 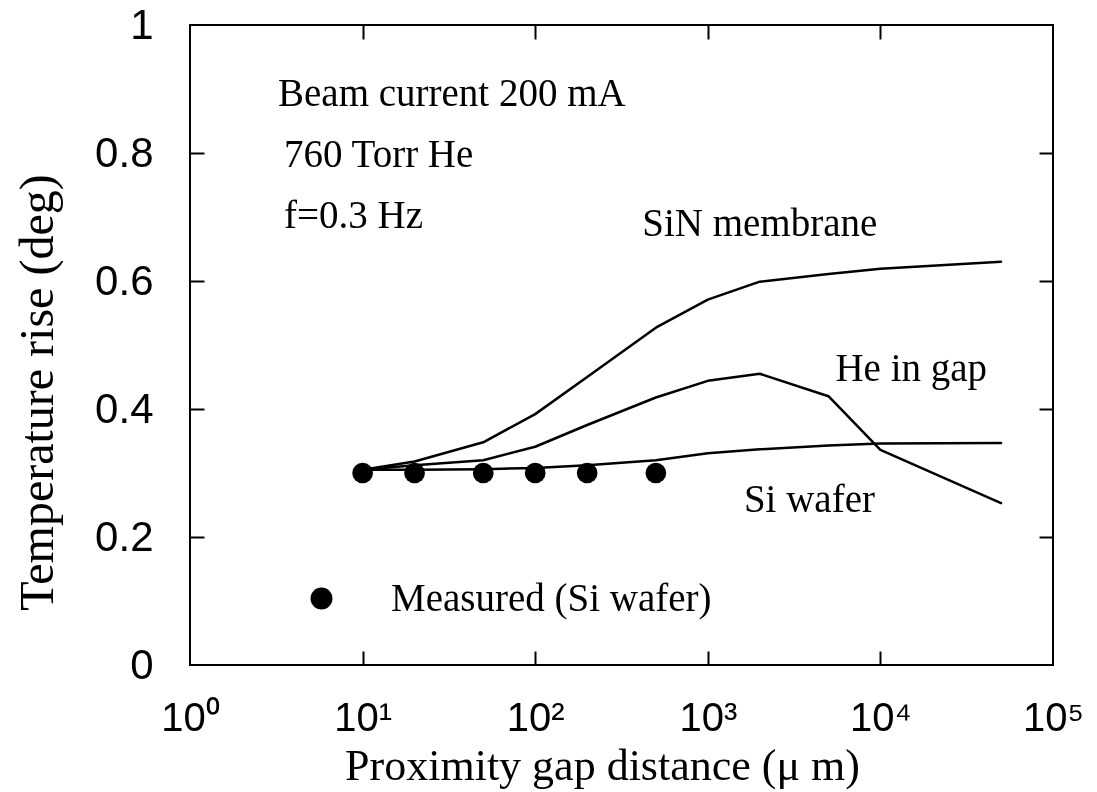 I want to click on y-tick-label: 0.8, so click(x=124, y=152).